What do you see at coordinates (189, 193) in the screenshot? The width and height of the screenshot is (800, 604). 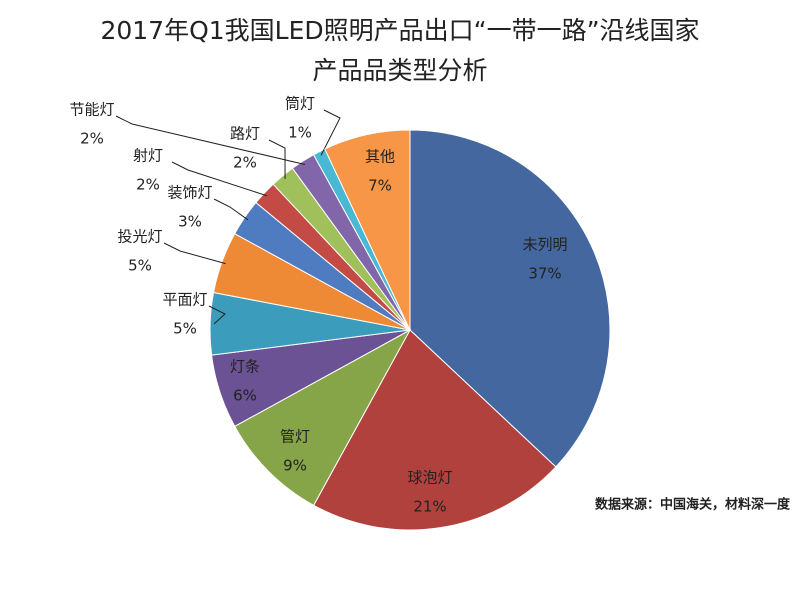 I see `slice-label: 装饰灯` at bounding box center [189, 193].